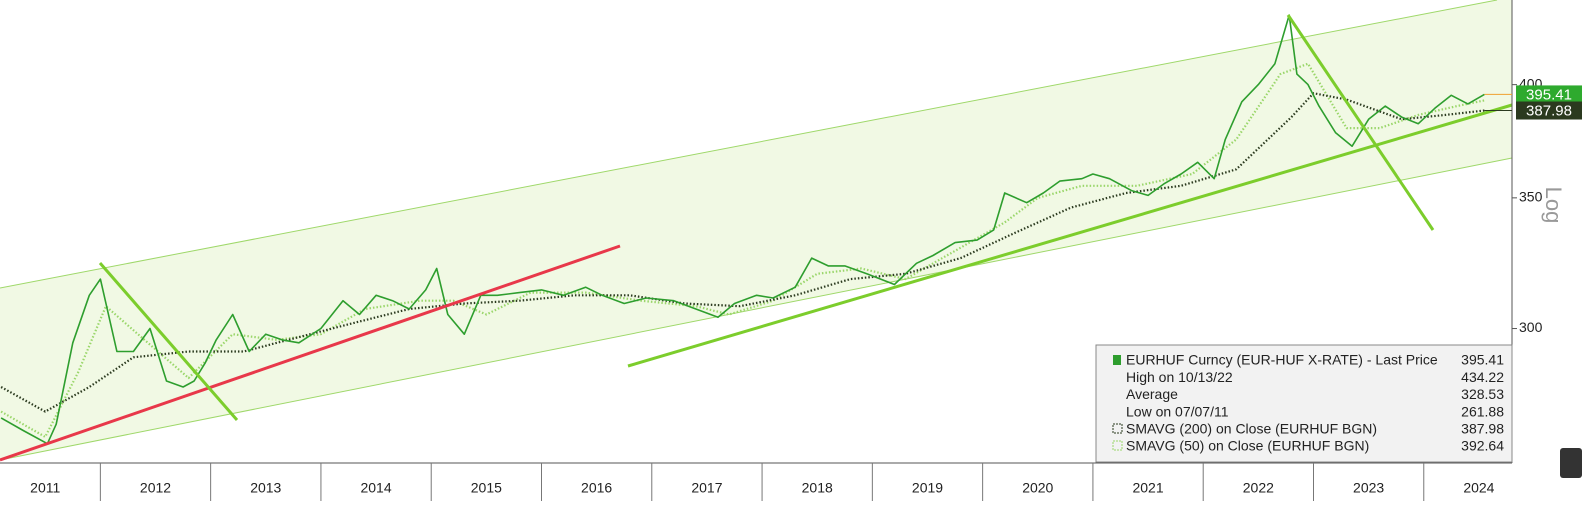 This screenshot has height=506, width=1582. What do you see at coordinates (1478, 488) in the screenshot?
I see `x-tick-label: 2024` at bounding box center [1478, 488].